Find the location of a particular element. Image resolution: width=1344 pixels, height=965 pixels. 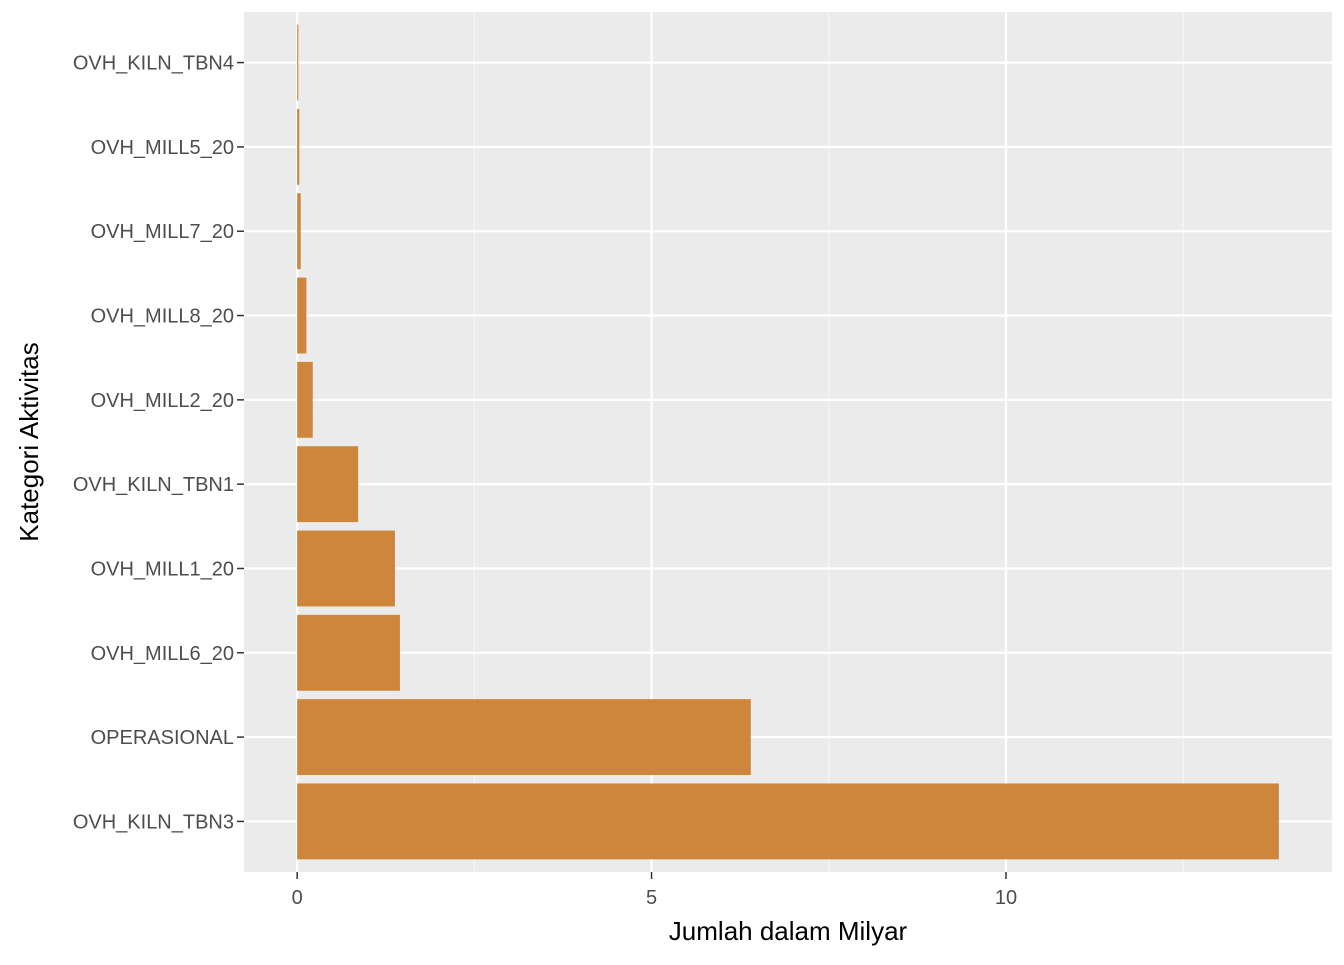

y-tick-label: OVH_MILL8_20 is located at coordinates (162, 317).